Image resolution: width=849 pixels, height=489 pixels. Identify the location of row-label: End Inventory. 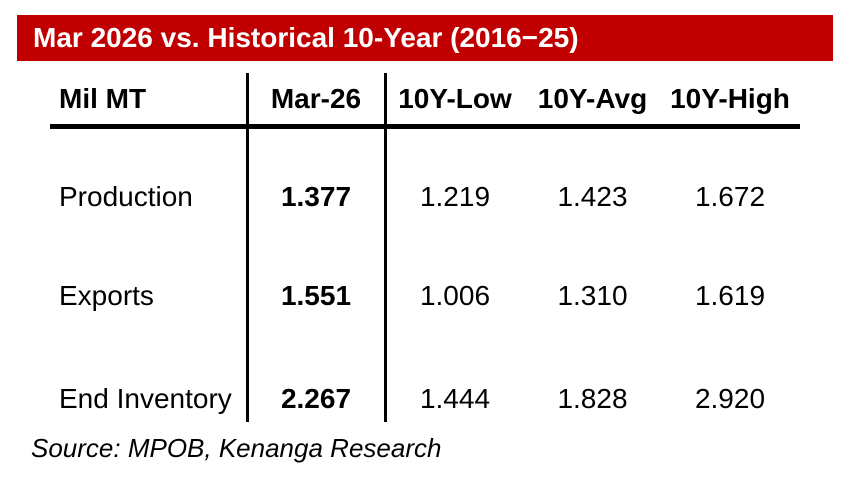
(145, 398).